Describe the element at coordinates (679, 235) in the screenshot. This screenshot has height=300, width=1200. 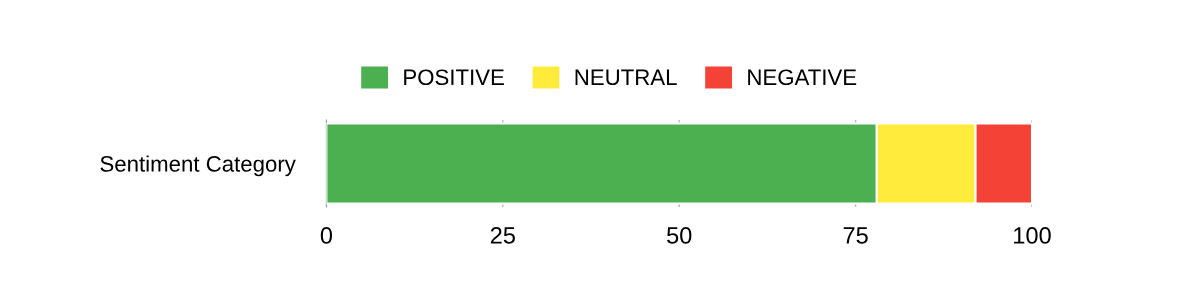
I see `x-tick-label: 50` at that location.